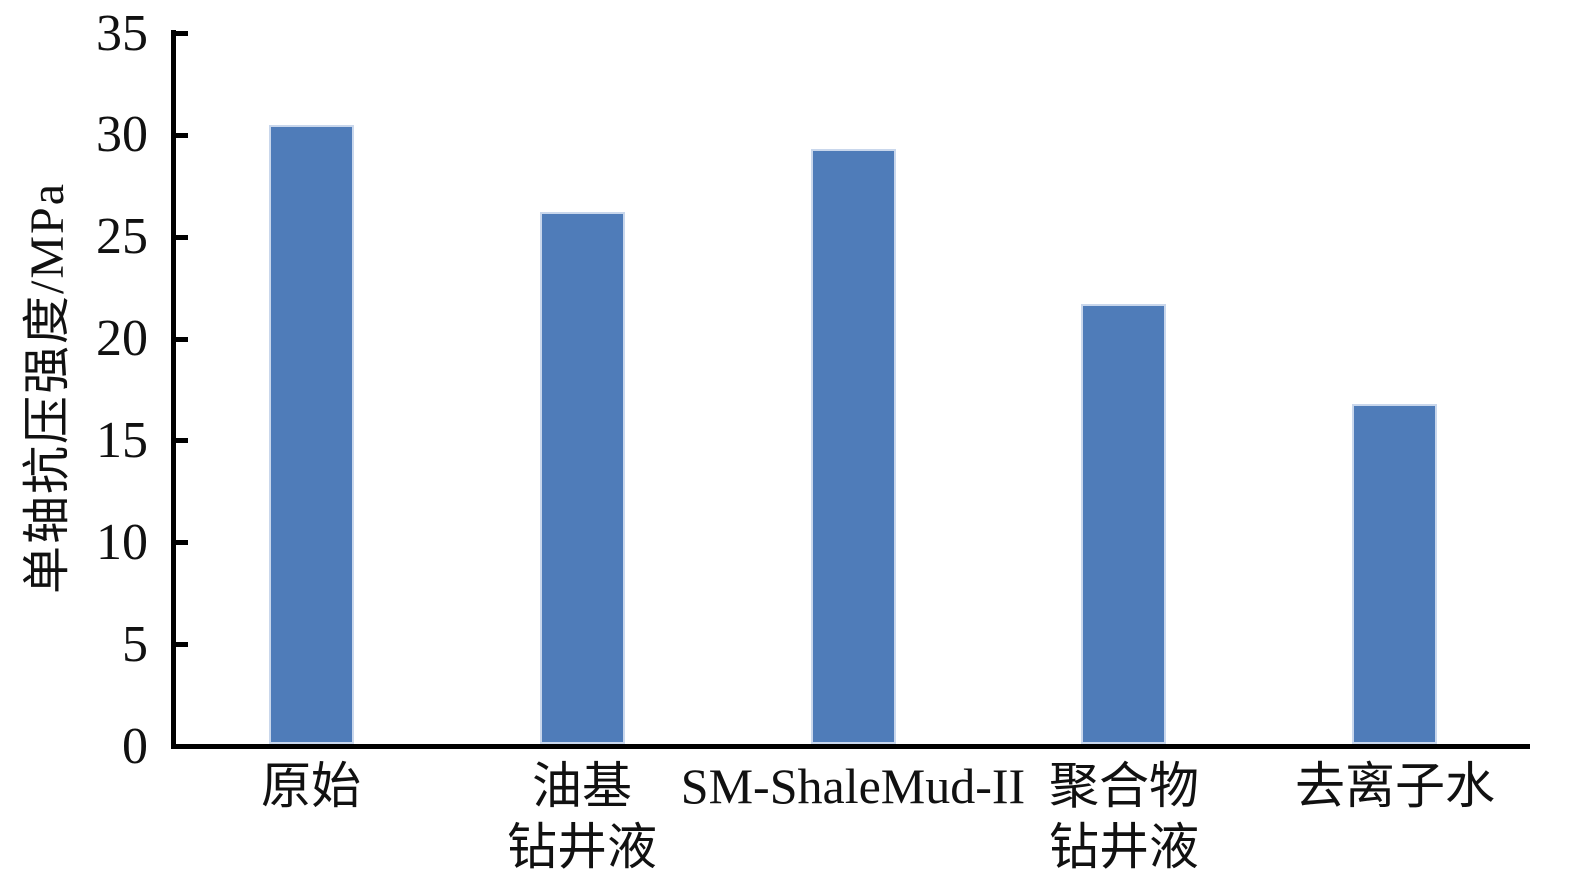  I want to click on y-tick-label: 35, so click(122, 33).